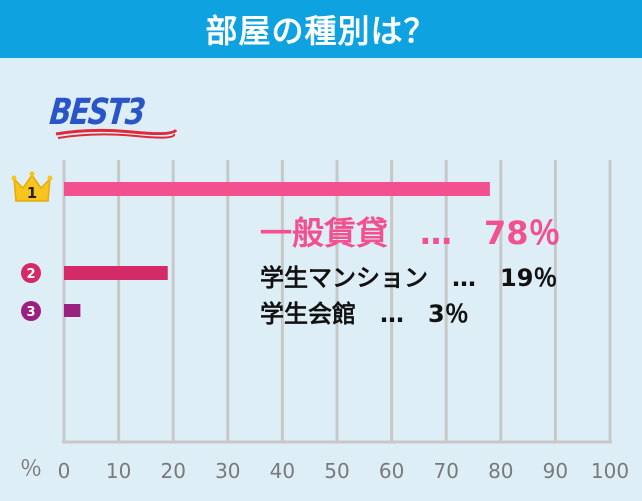 The height and width of the screenshot is (501, 642). What do you see at coordinates (555, 471) in the screenshot?
I see `x-tick-label: 90` at bounding box center [555, 471].